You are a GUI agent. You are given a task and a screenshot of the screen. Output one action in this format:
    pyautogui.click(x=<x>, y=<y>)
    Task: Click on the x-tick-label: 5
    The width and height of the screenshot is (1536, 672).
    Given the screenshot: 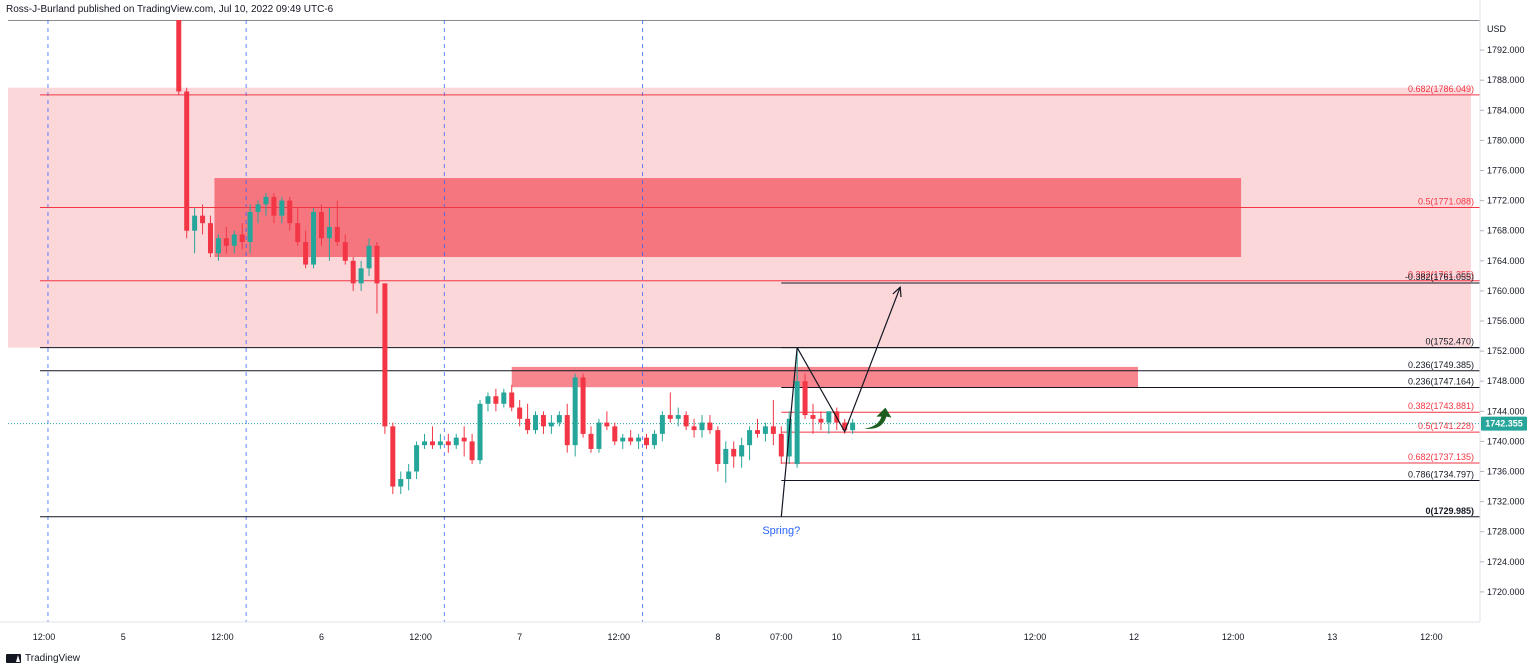 What is the action you would take?
    pyautogui.click(x=123, y=637)
    